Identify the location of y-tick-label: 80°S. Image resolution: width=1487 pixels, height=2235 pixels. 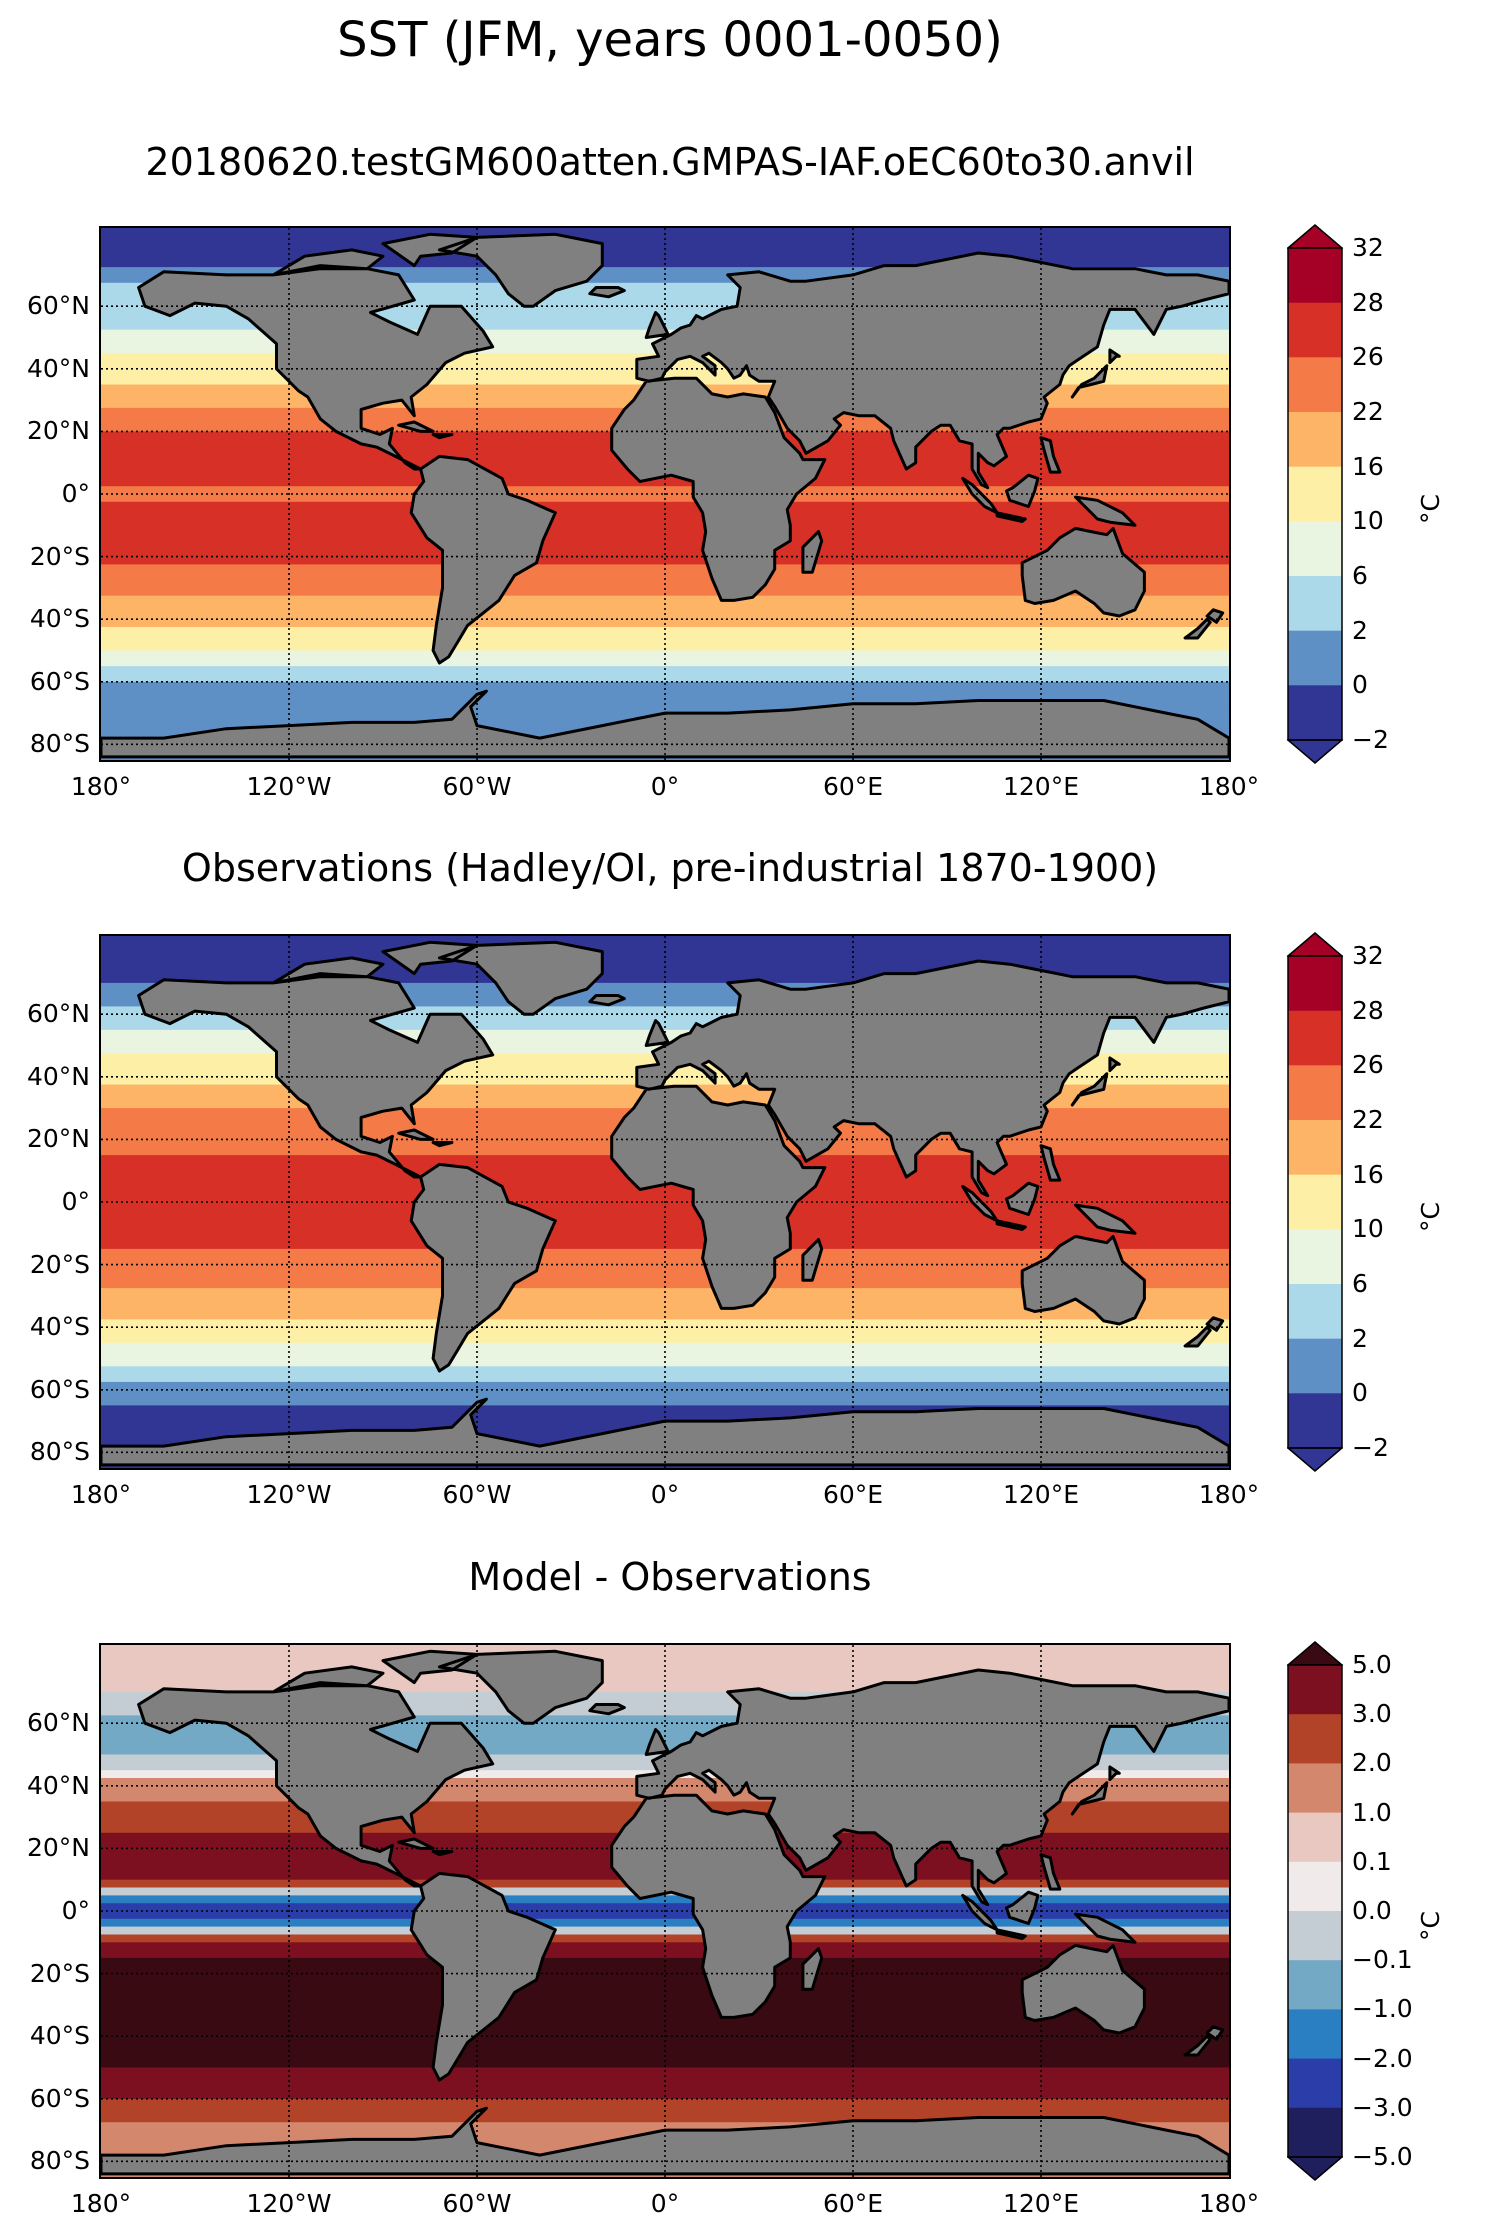
(59, 1452).